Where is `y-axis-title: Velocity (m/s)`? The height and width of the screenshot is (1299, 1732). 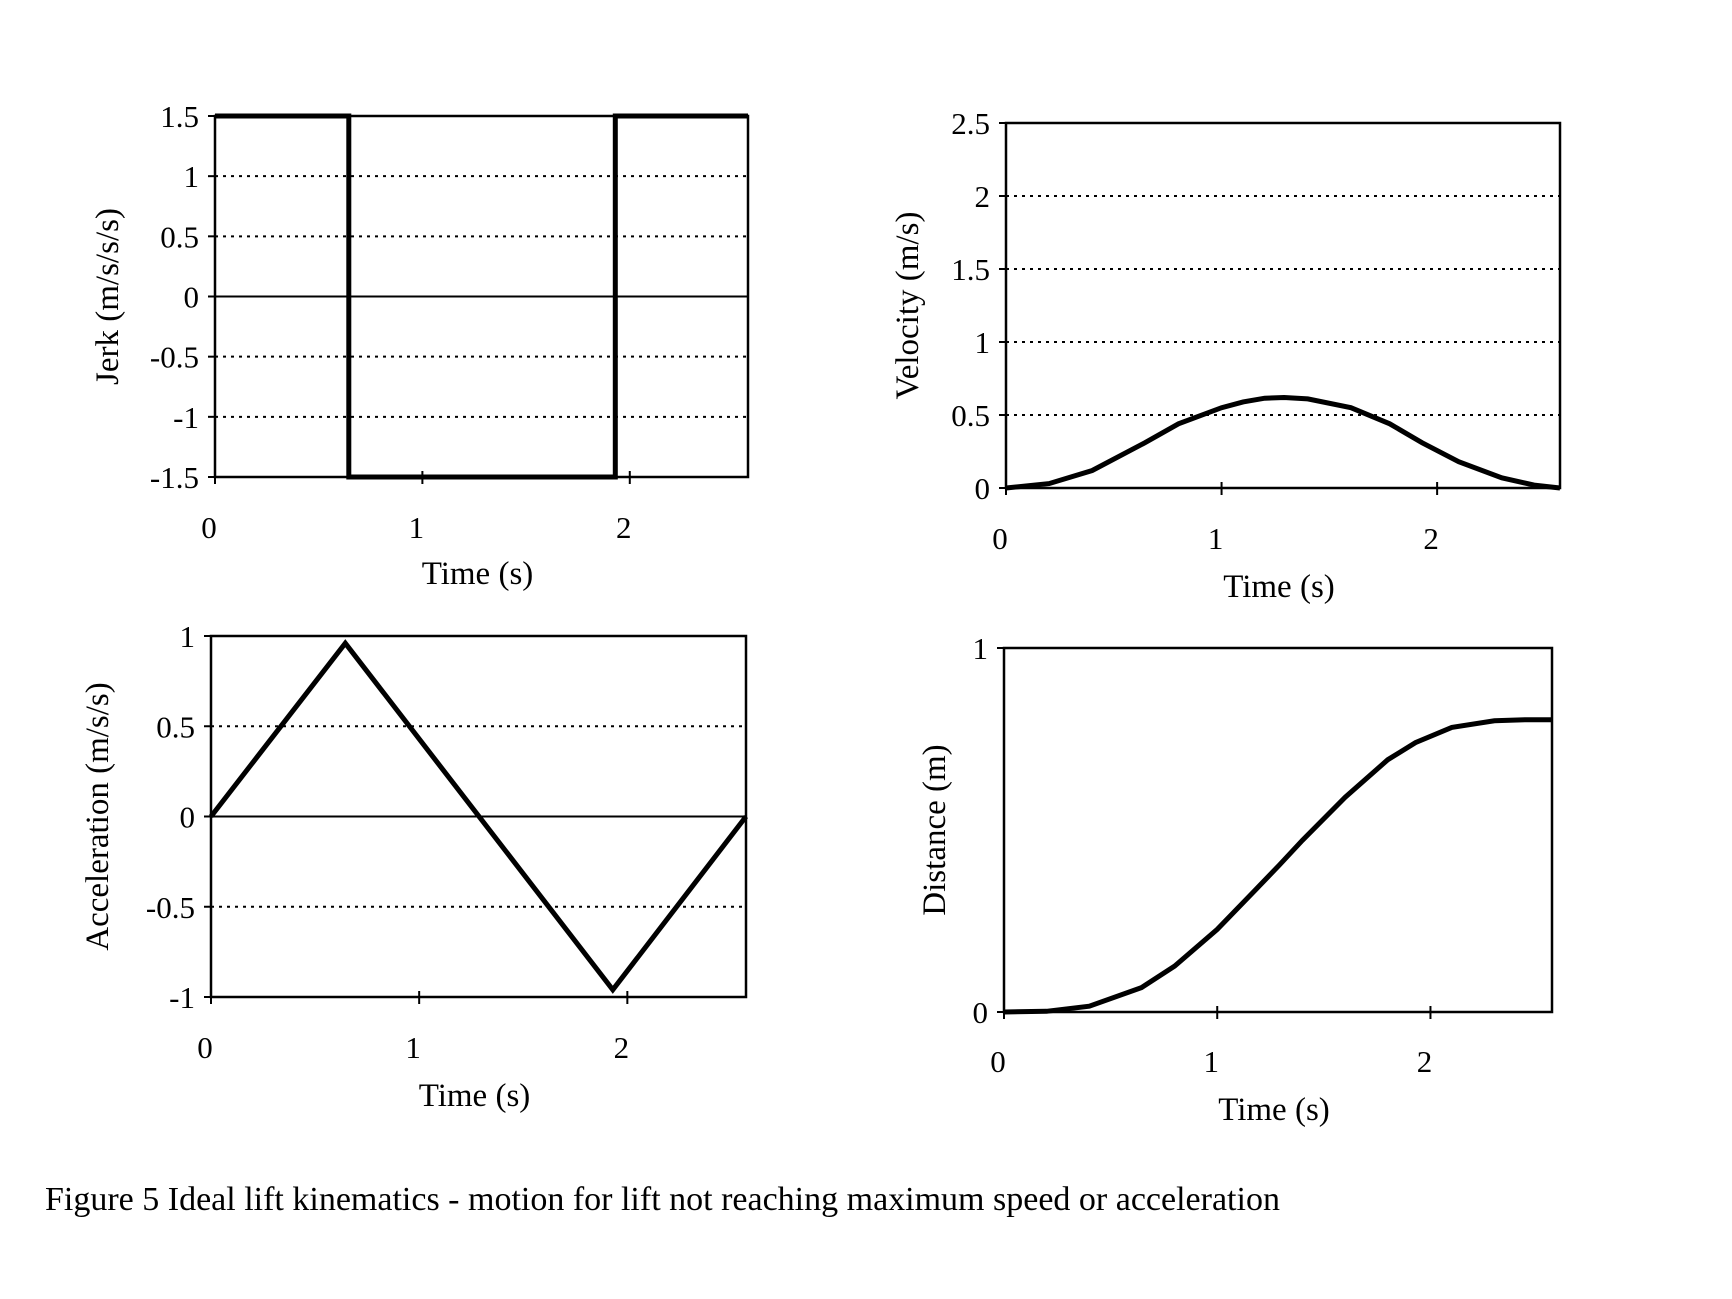
y-axis-title: Velocity (m/s) is located at coordinates (908, 306).